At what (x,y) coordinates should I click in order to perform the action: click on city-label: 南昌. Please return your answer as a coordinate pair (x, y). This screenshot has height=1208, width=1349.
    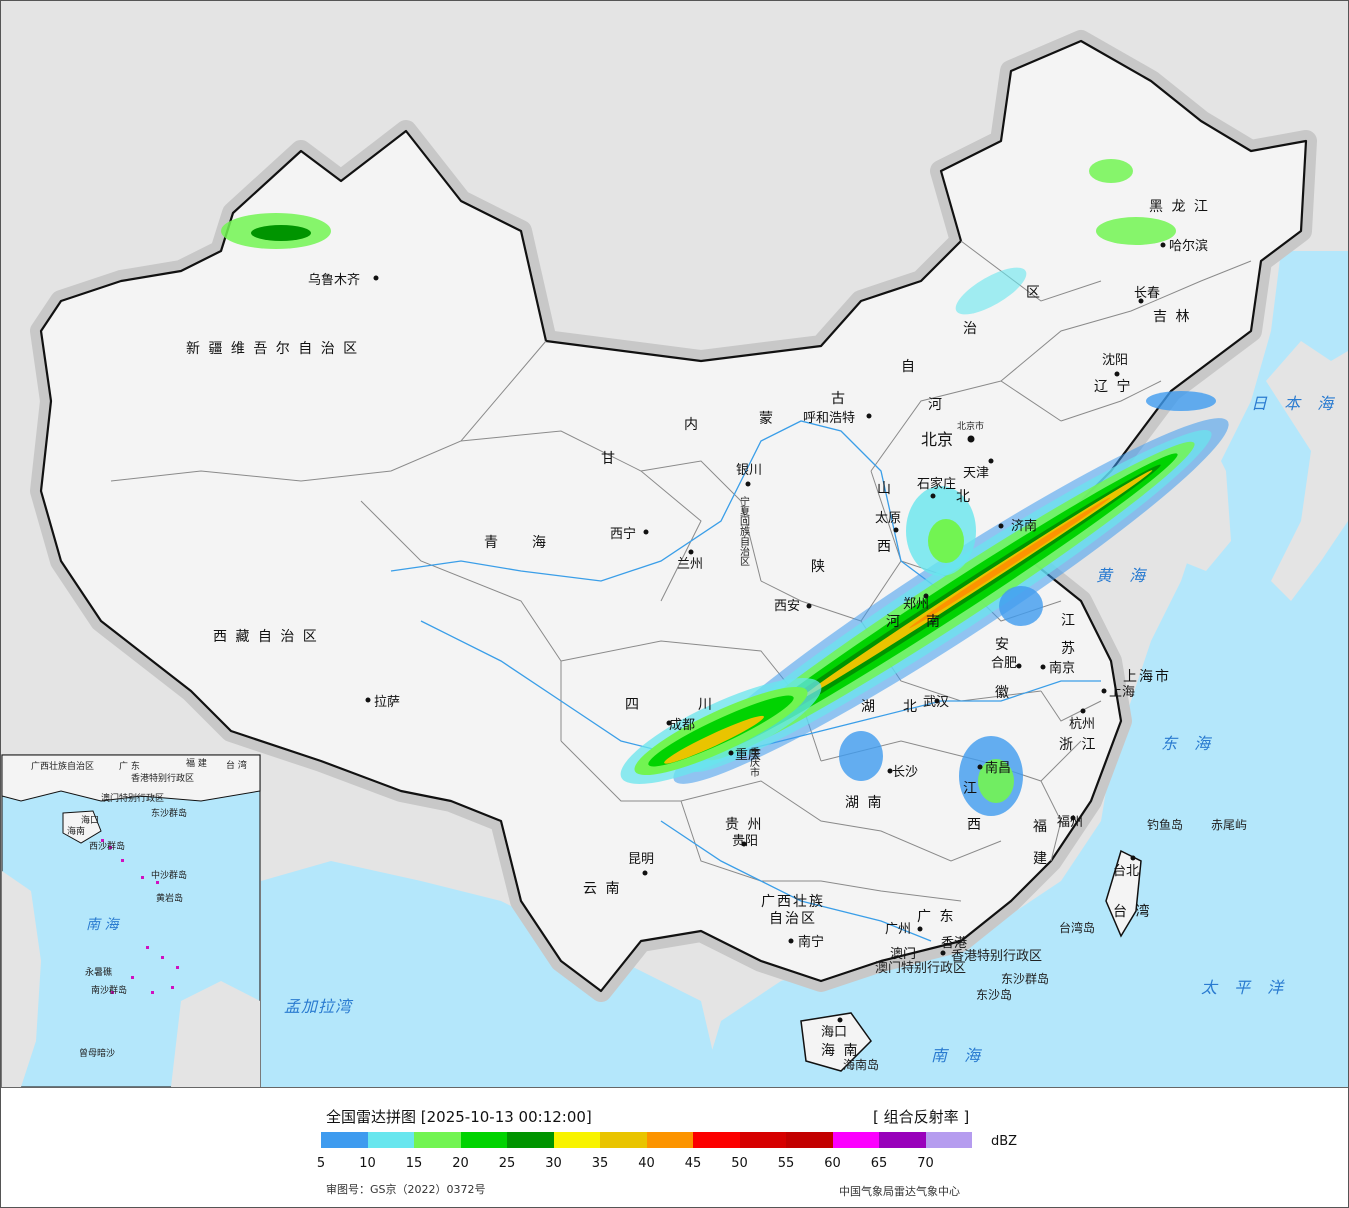
    Looking at the image, I should click on (998, 768).